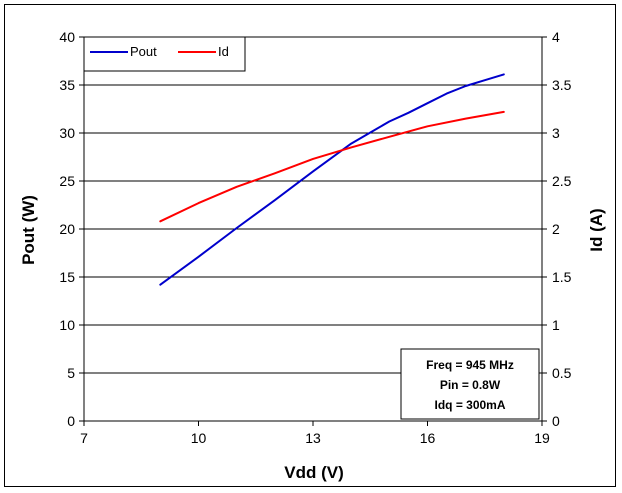 The image size is (622, 493). I want to click on x-axis-title: Vdd (V), so click(314, 472).